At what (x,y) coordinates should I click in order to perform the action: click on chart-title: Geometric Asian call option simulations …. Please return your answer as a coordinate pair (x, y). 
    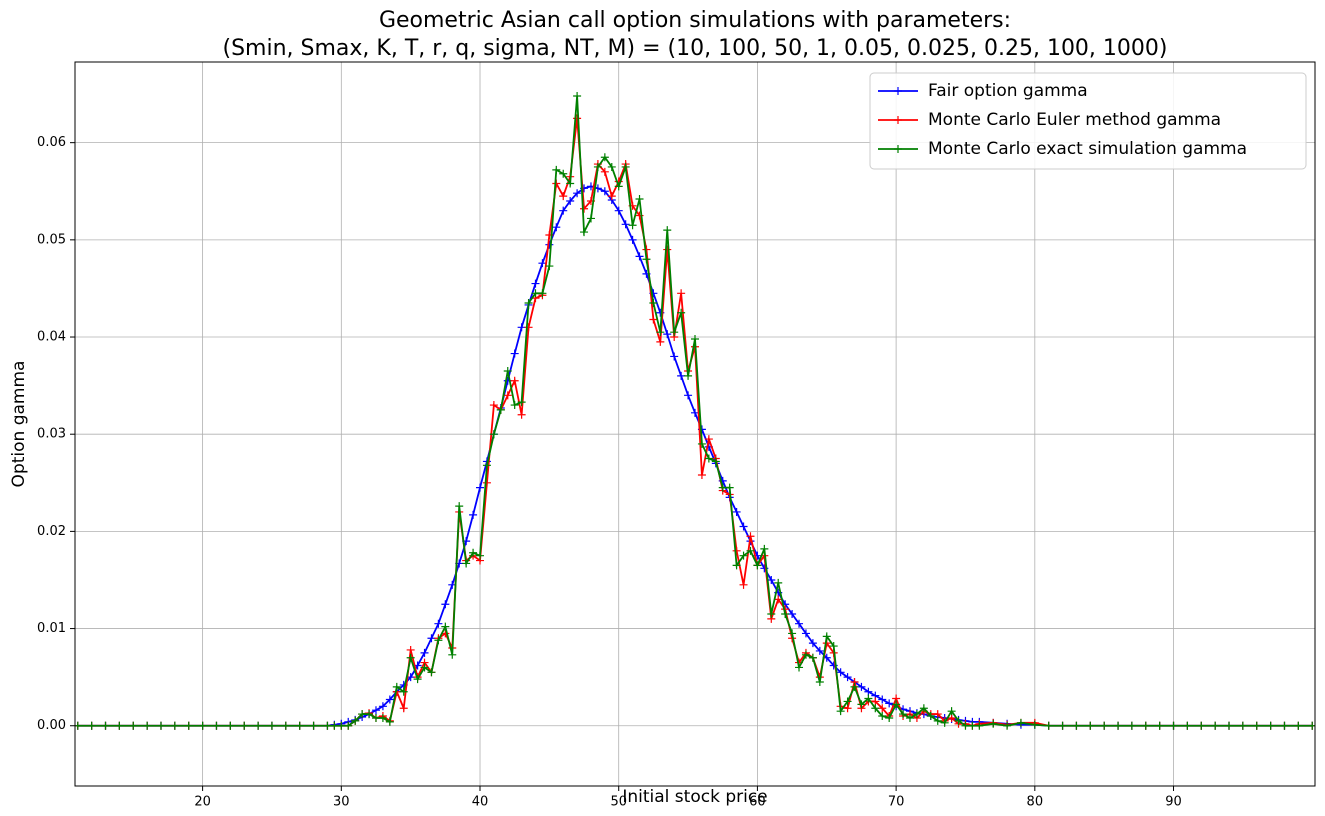
    Looking at the image, I should click on (695, 20).